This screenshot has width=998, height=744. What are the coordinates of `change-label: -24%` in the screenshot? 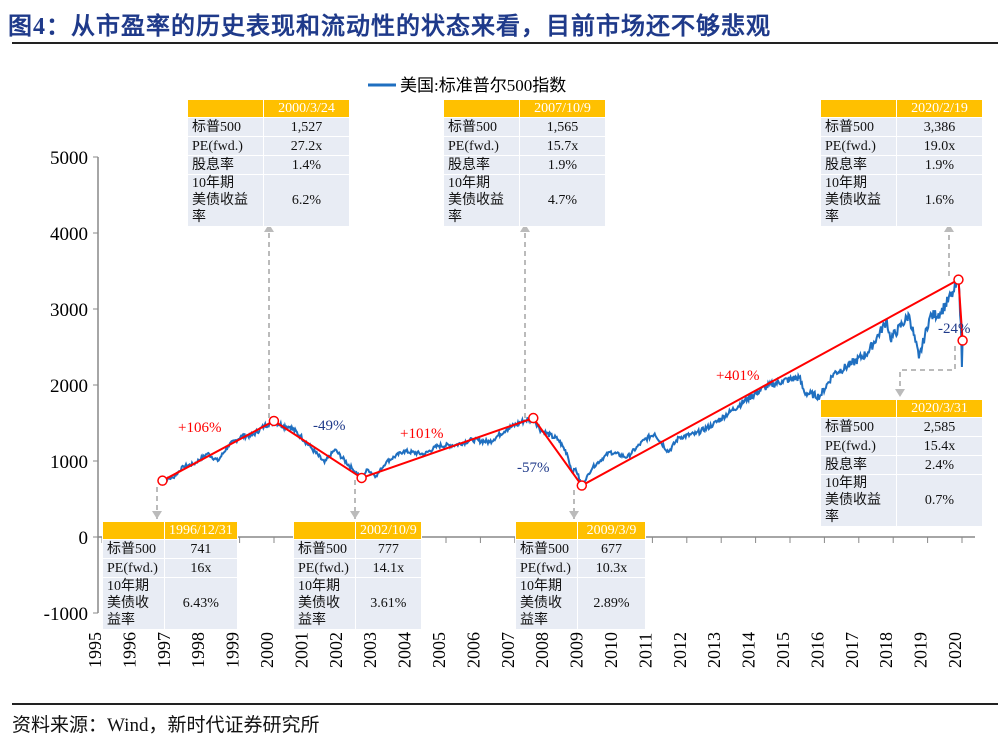 It's located at (954, 329).